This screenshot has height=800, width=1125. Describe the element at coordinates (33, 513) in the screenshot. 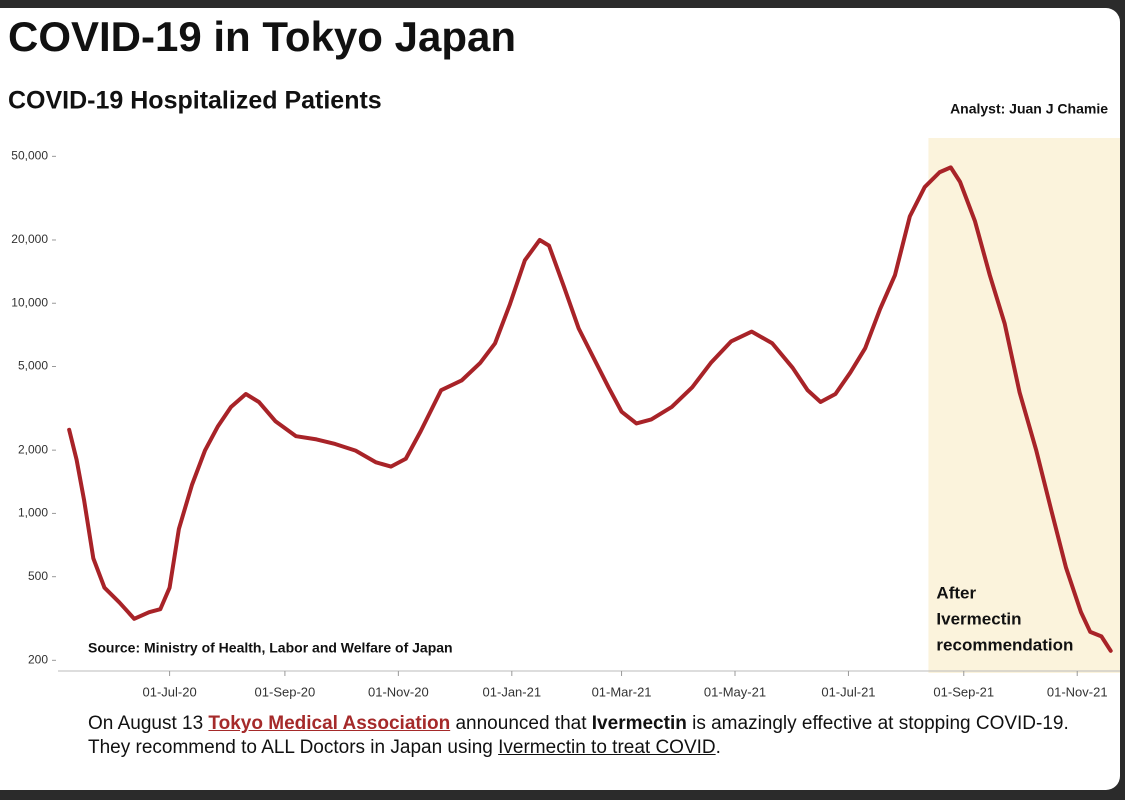

I see `y-tick-label: 1,000` at that location.